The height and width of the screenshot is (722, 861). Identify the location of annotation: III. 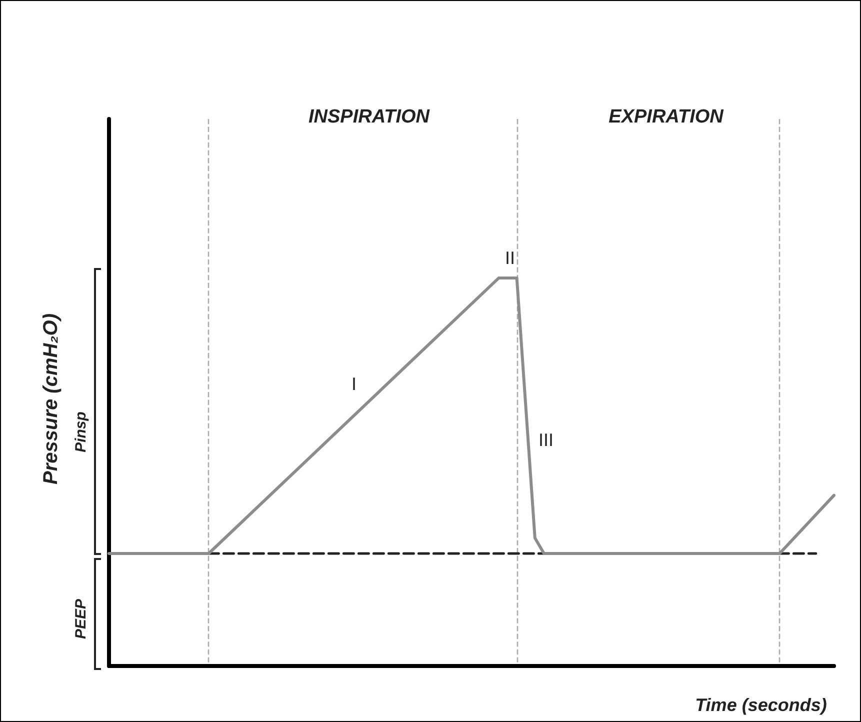
(546, 440).